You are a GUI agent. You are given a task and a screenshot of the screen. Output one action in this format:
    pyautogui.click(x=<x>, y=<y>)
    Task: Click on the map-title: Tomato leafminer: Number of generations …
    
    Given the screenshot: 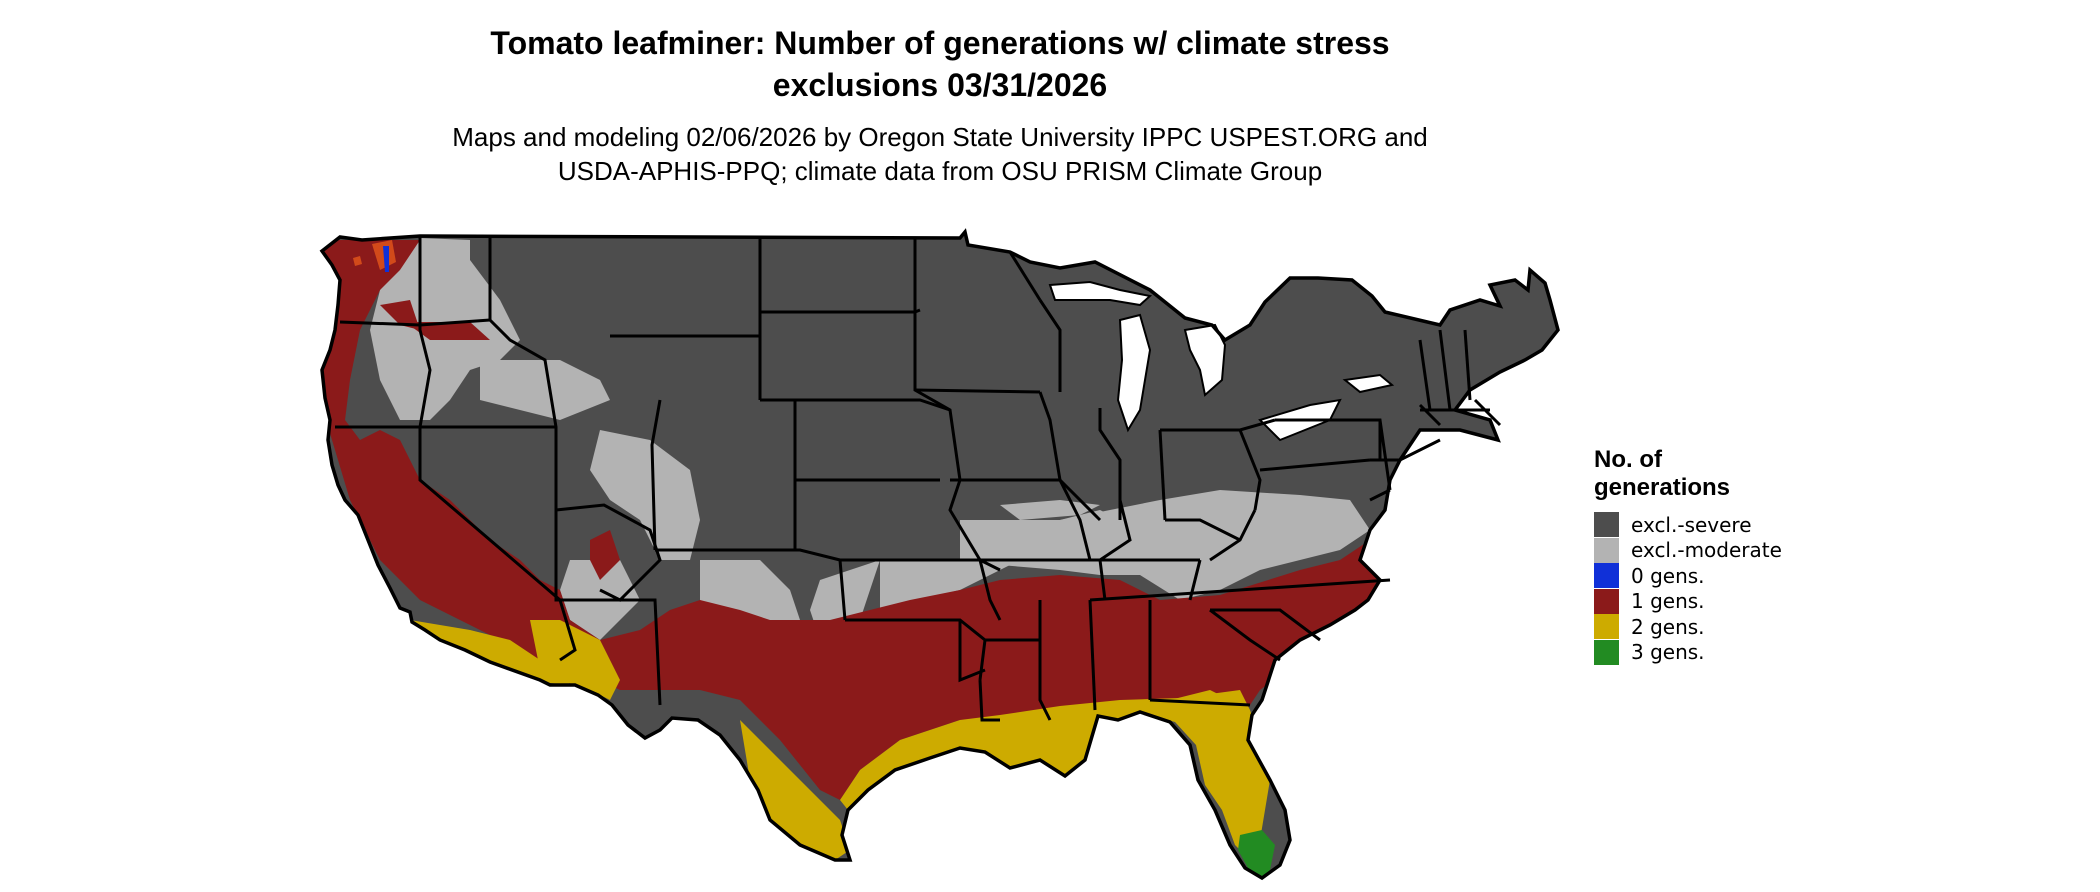 What is the action you would take?
    pyautogui.click(x=940, y=64)
    